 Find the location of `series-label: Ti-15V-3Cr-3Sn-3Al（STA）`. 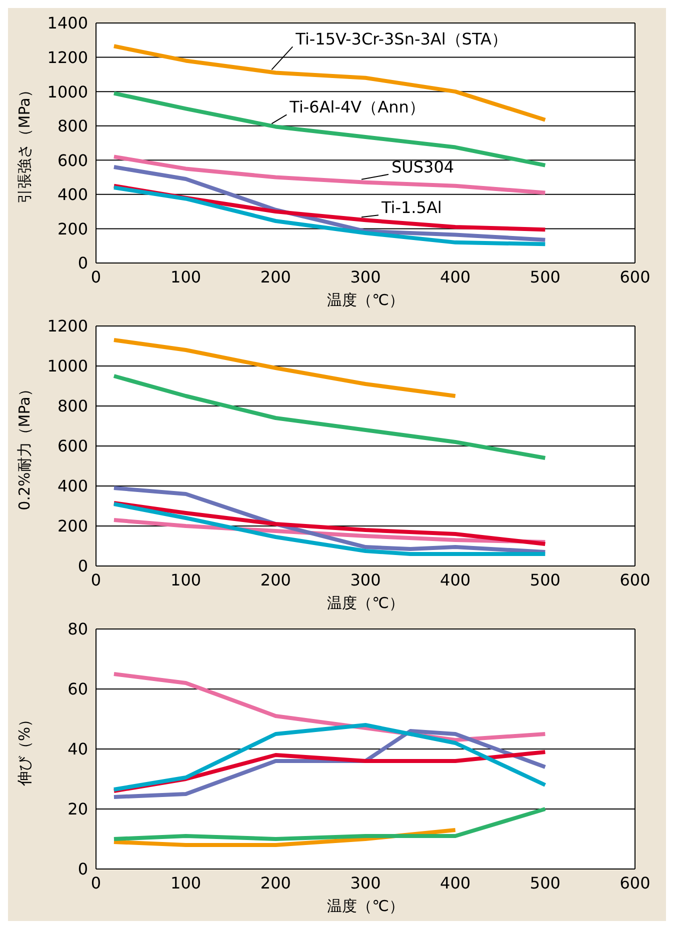

series-label: Ti-15V-3Cr-3Sn-3Al（STA） is located at coordinates (401, 39).